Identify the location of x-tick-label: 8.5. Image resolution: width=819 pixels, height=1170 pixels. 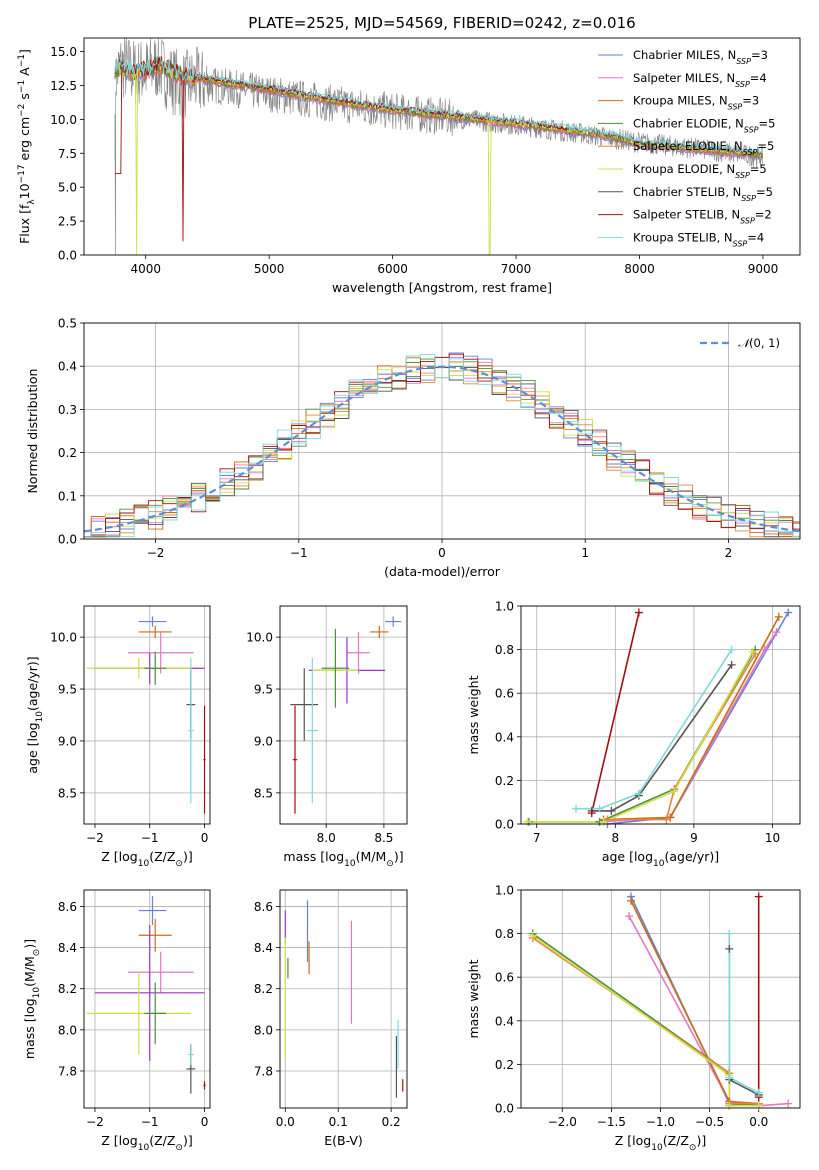
(383, 838).